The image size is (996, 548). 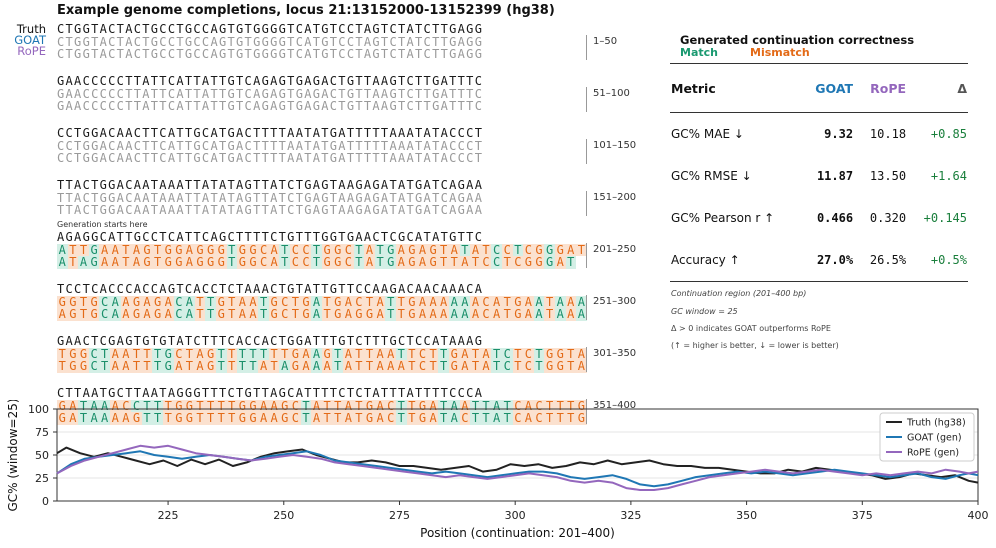 I want to click on metric-name: GC% RMSE ↓, so click(x=711, y=176).